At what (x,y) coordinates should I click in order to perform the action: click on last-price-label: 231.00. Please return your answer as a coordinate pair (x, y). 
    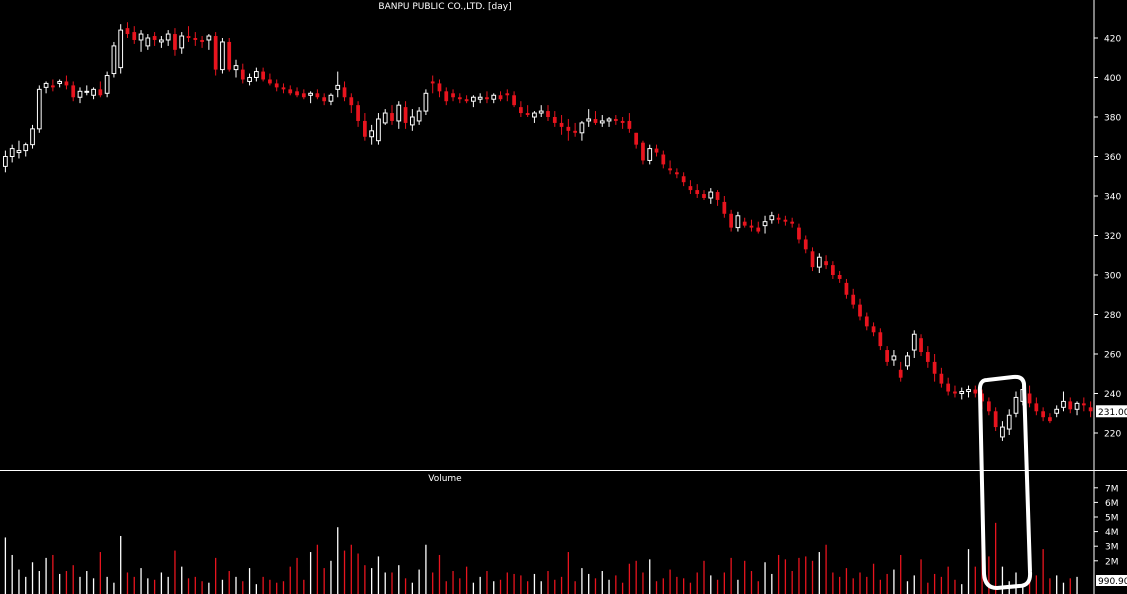
    Looking at the image, I should click on (1112, 413).